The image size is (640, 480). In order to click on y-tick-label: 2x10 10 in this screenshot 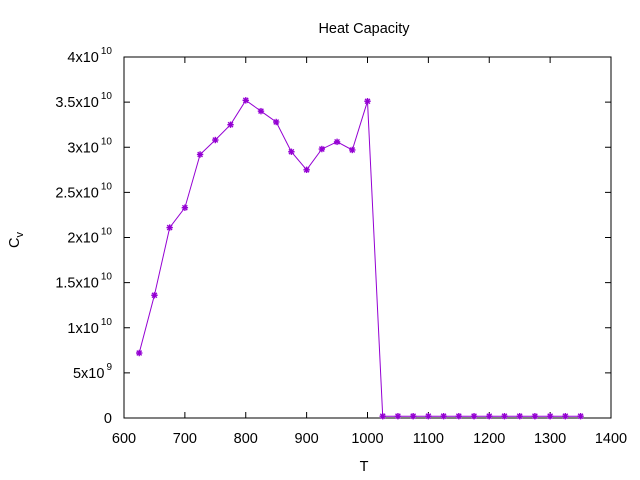, I will do `click(89, 237)`.